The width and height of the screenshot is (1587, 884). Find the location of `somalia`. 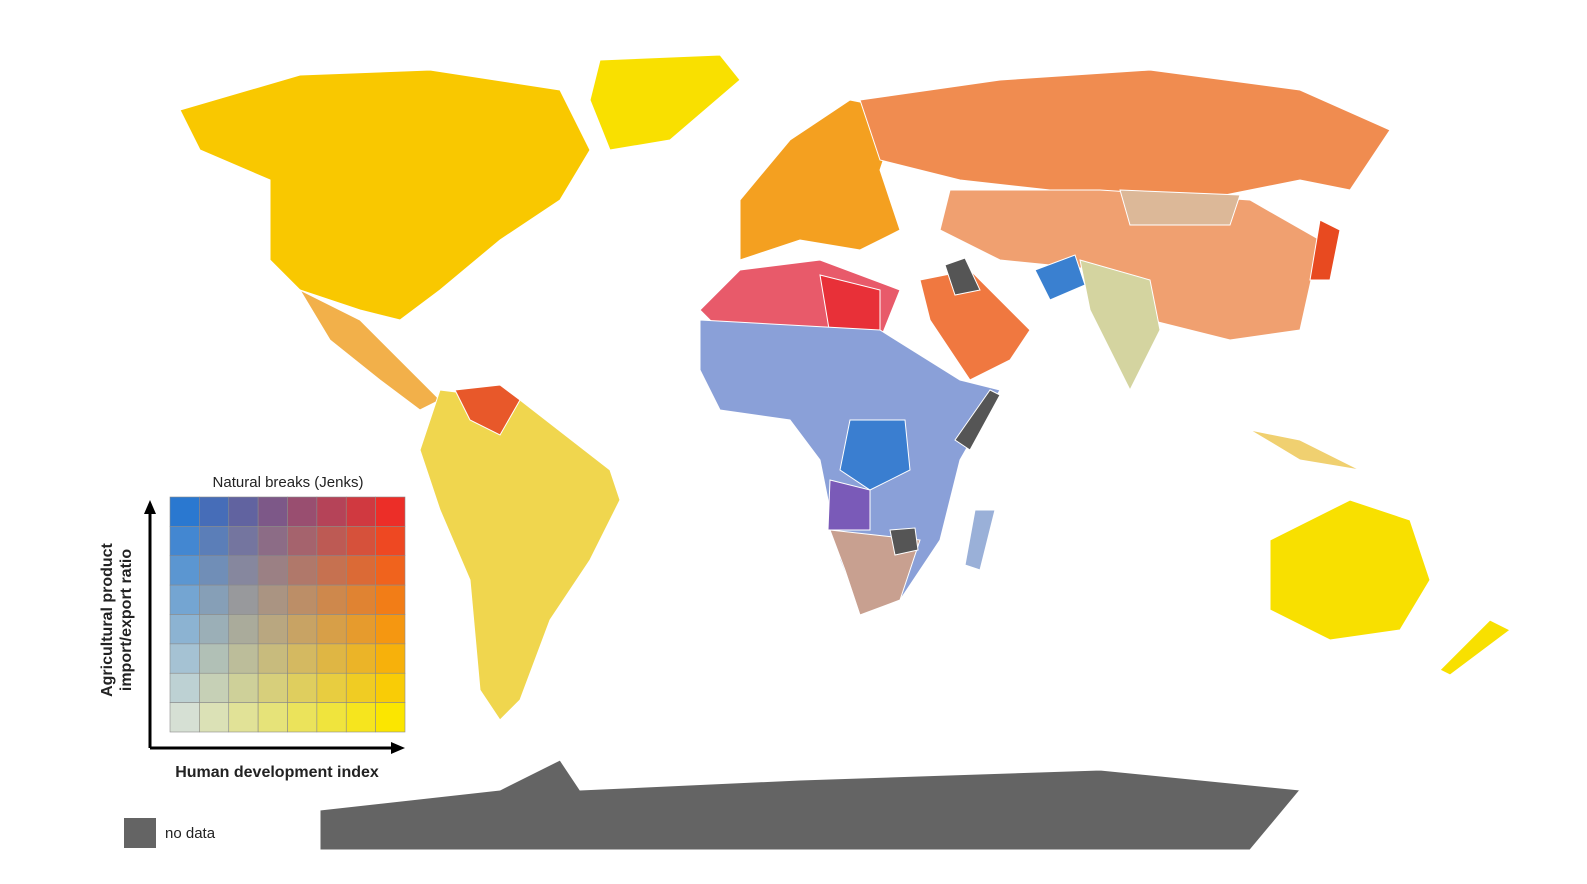

somalia is located at coordinates (977, 420).